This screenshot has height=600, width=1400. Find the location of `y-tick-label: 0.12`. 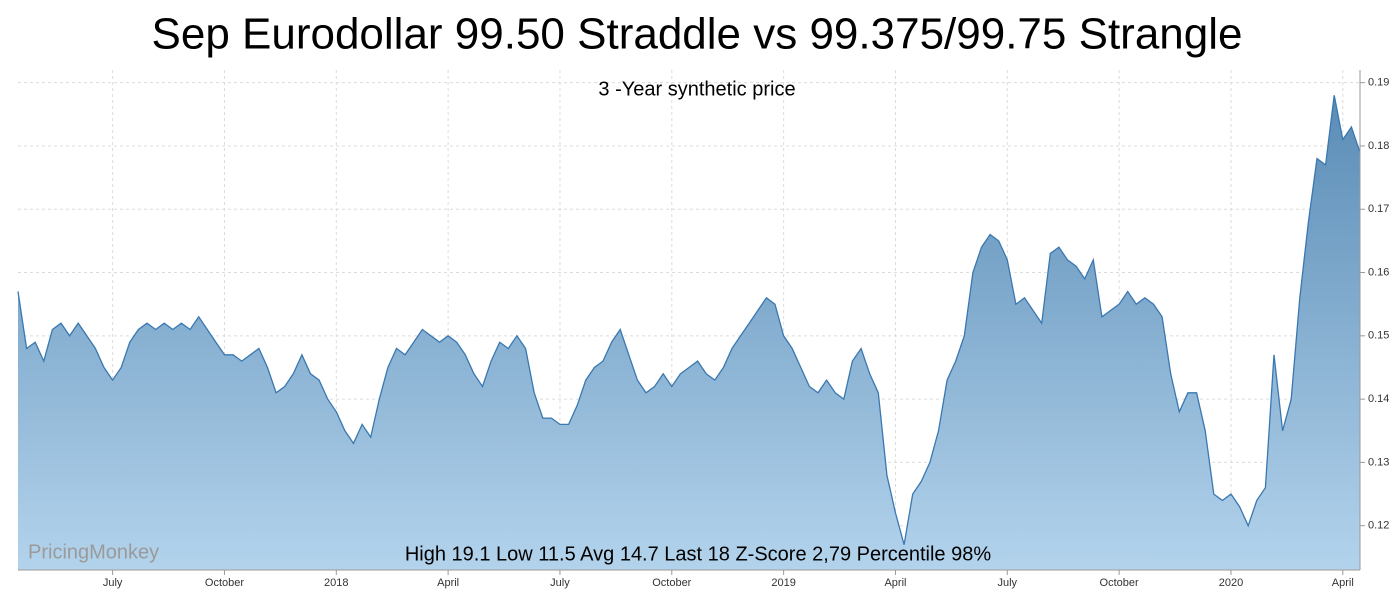

y-tick-label: 0.12 is located at coordinates (1378, 526).